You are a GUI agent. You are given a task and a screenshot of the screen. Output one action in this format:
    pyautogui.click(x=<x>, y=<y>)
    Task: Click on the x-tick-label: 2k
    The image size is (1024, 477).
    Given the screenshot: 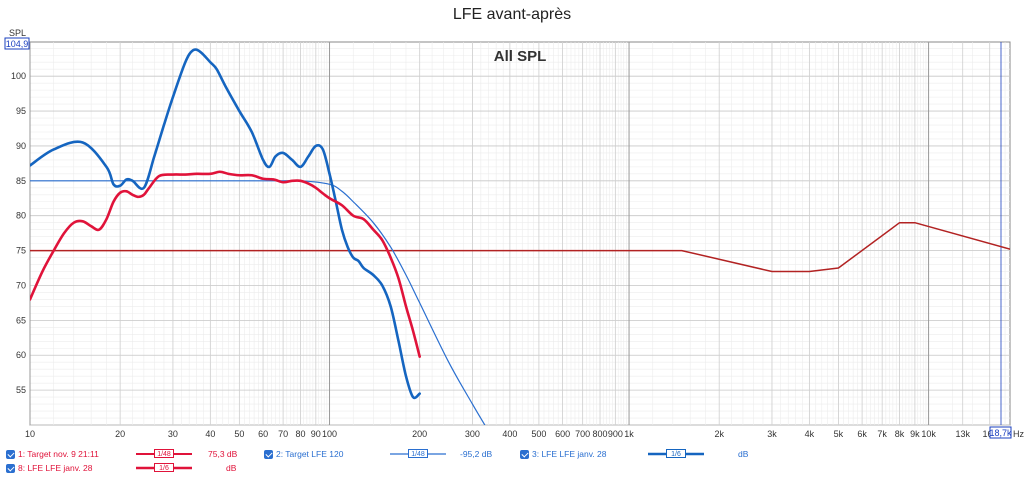 What is the action you would take?
    pyautogui.click(x=719, y=434)
    